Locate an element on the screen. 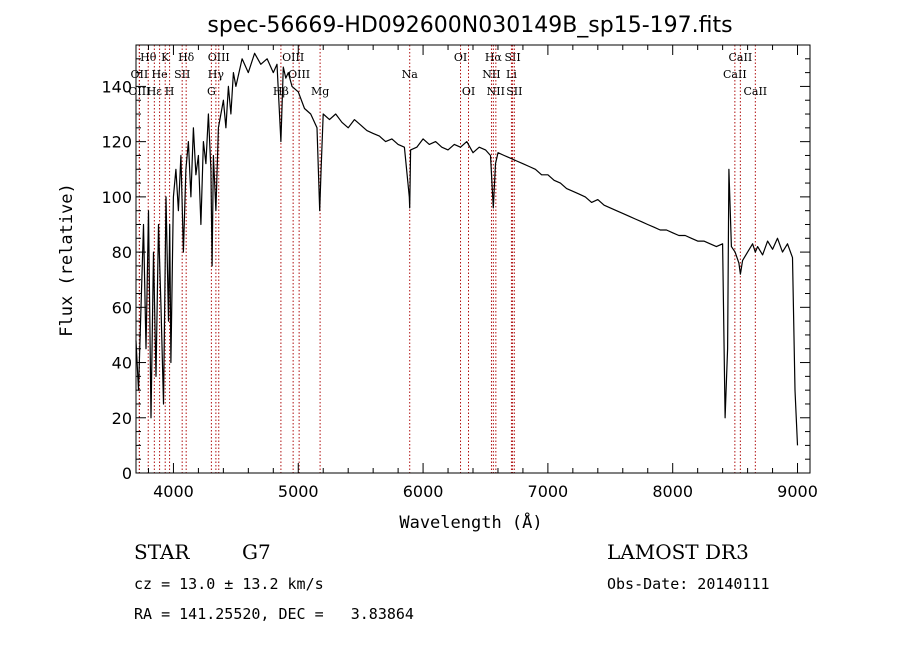 The height and width of the screenshot is (649, 900). y-tick-label: 60 is located at coordinates (122, 307).